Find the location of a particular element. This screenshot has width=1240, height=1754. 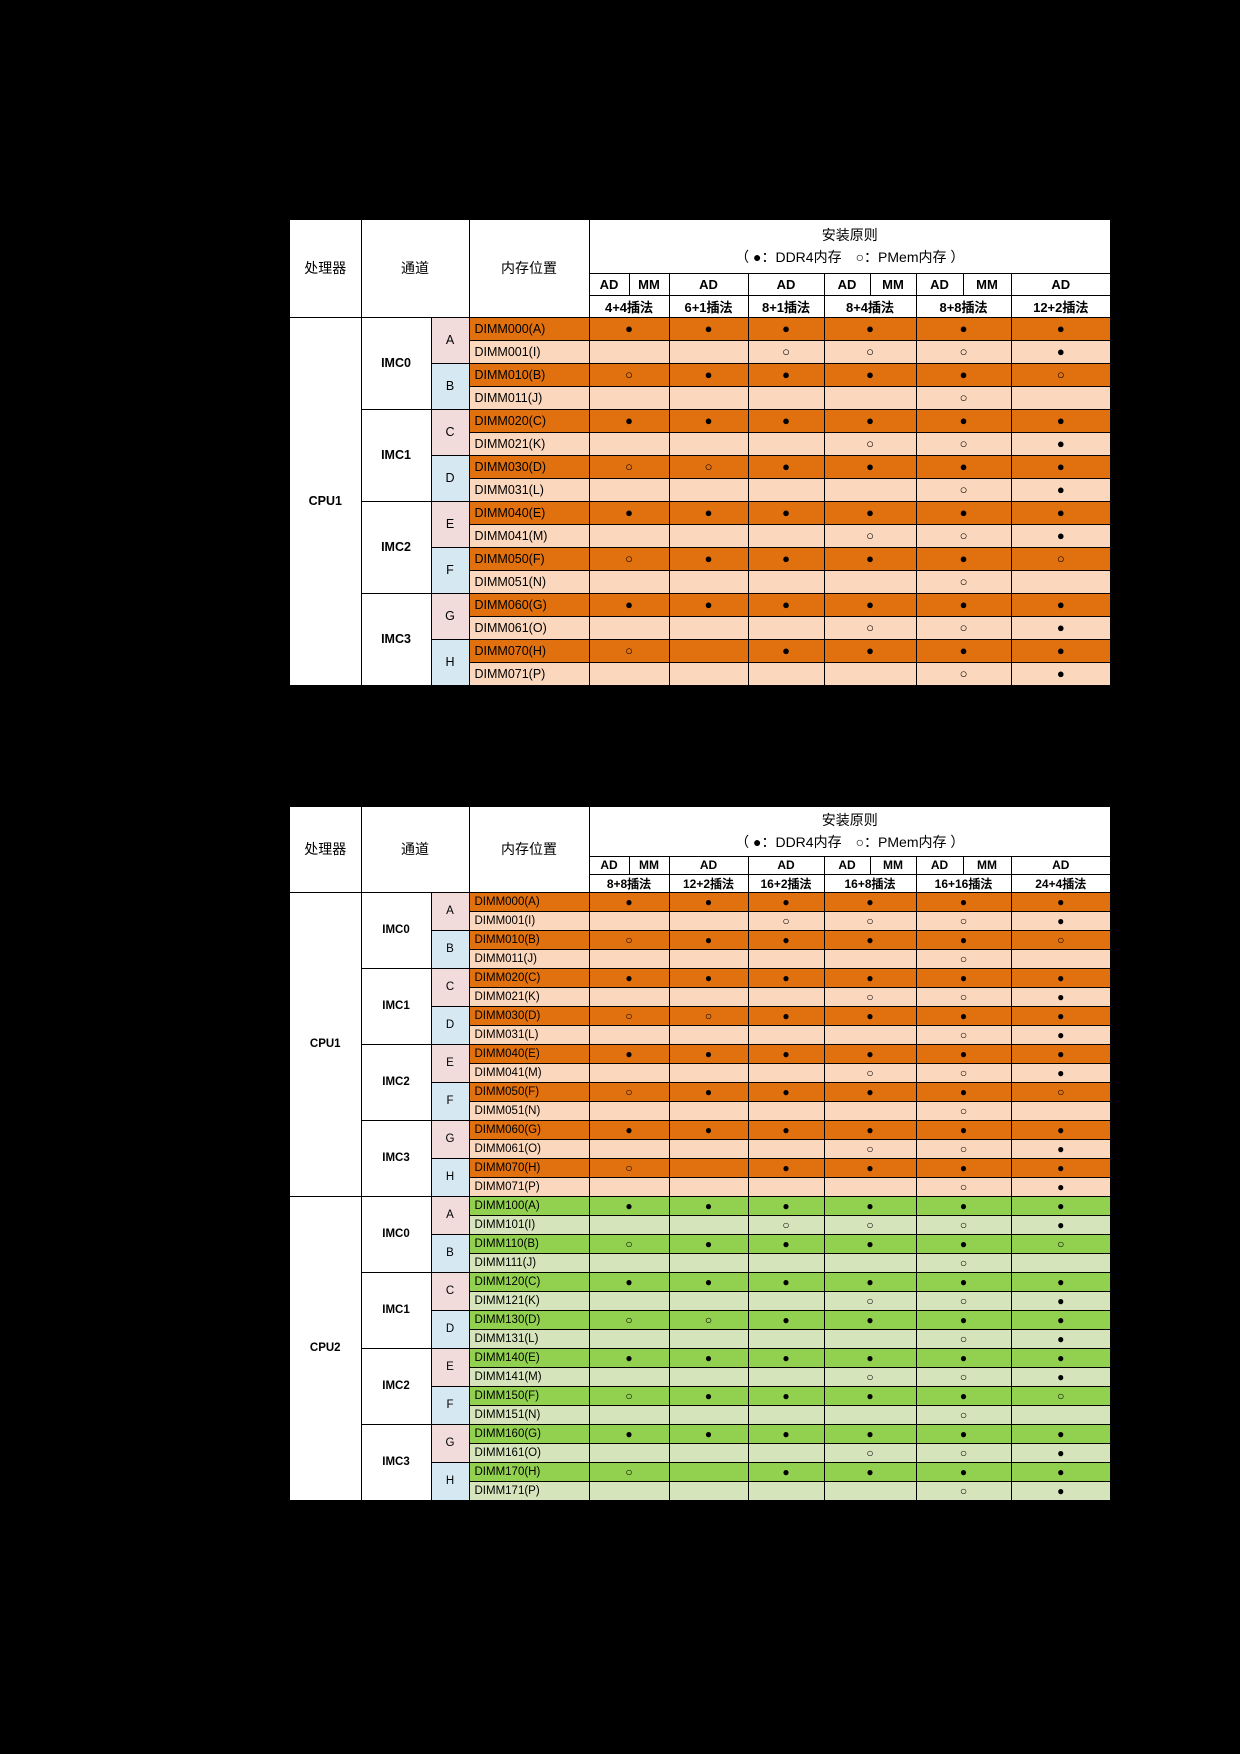

dimm-row: B DIMM110(B) ○ ● ● ● ● ○ is located at coordinates (700, 1253).